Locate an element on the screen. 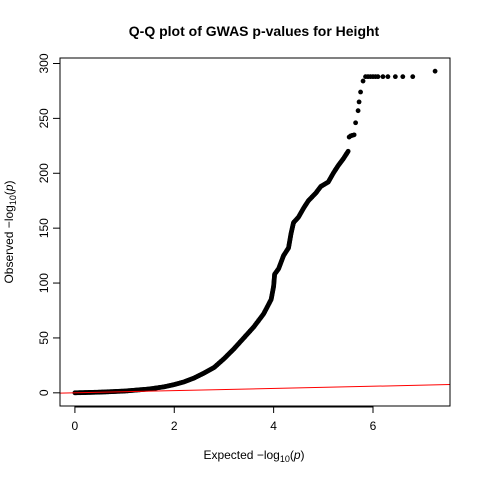  y-tick-label: 50 is located at coordinates (44, 338).